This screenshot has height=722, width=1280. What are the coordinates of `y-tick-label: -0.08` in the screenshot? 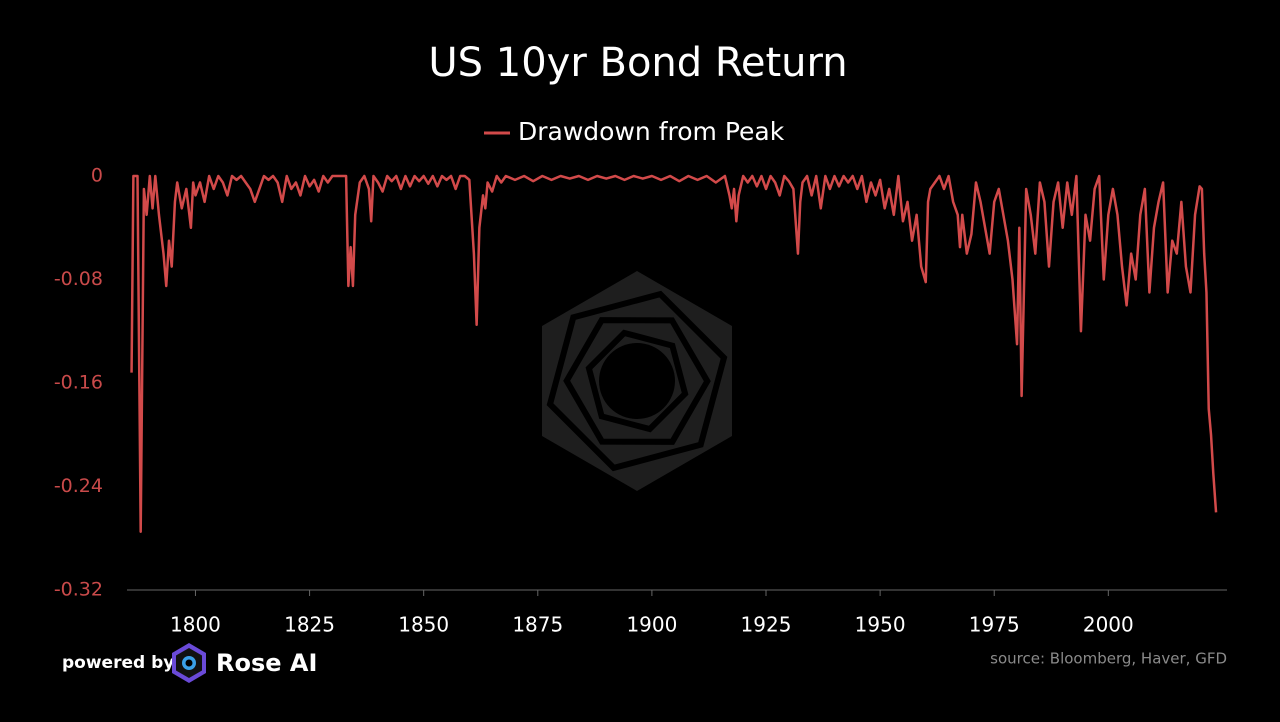 It's located at (78, 279).